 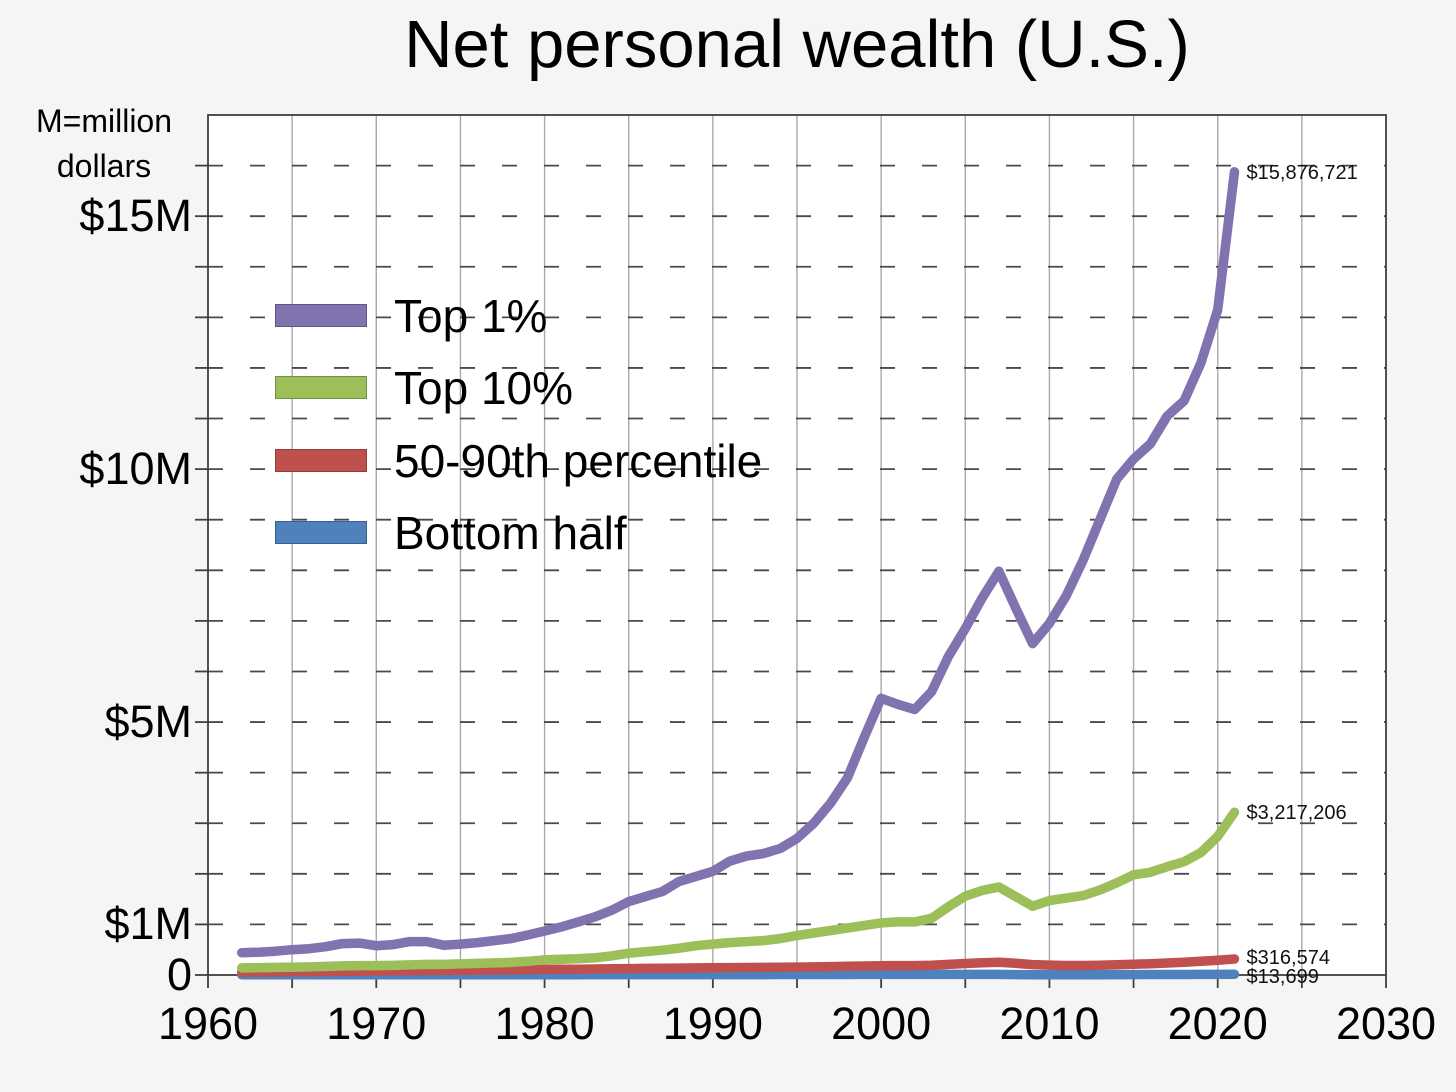 I want to click on series-end-label-bottom-half: $13,699, so click(x=1283, y=977).